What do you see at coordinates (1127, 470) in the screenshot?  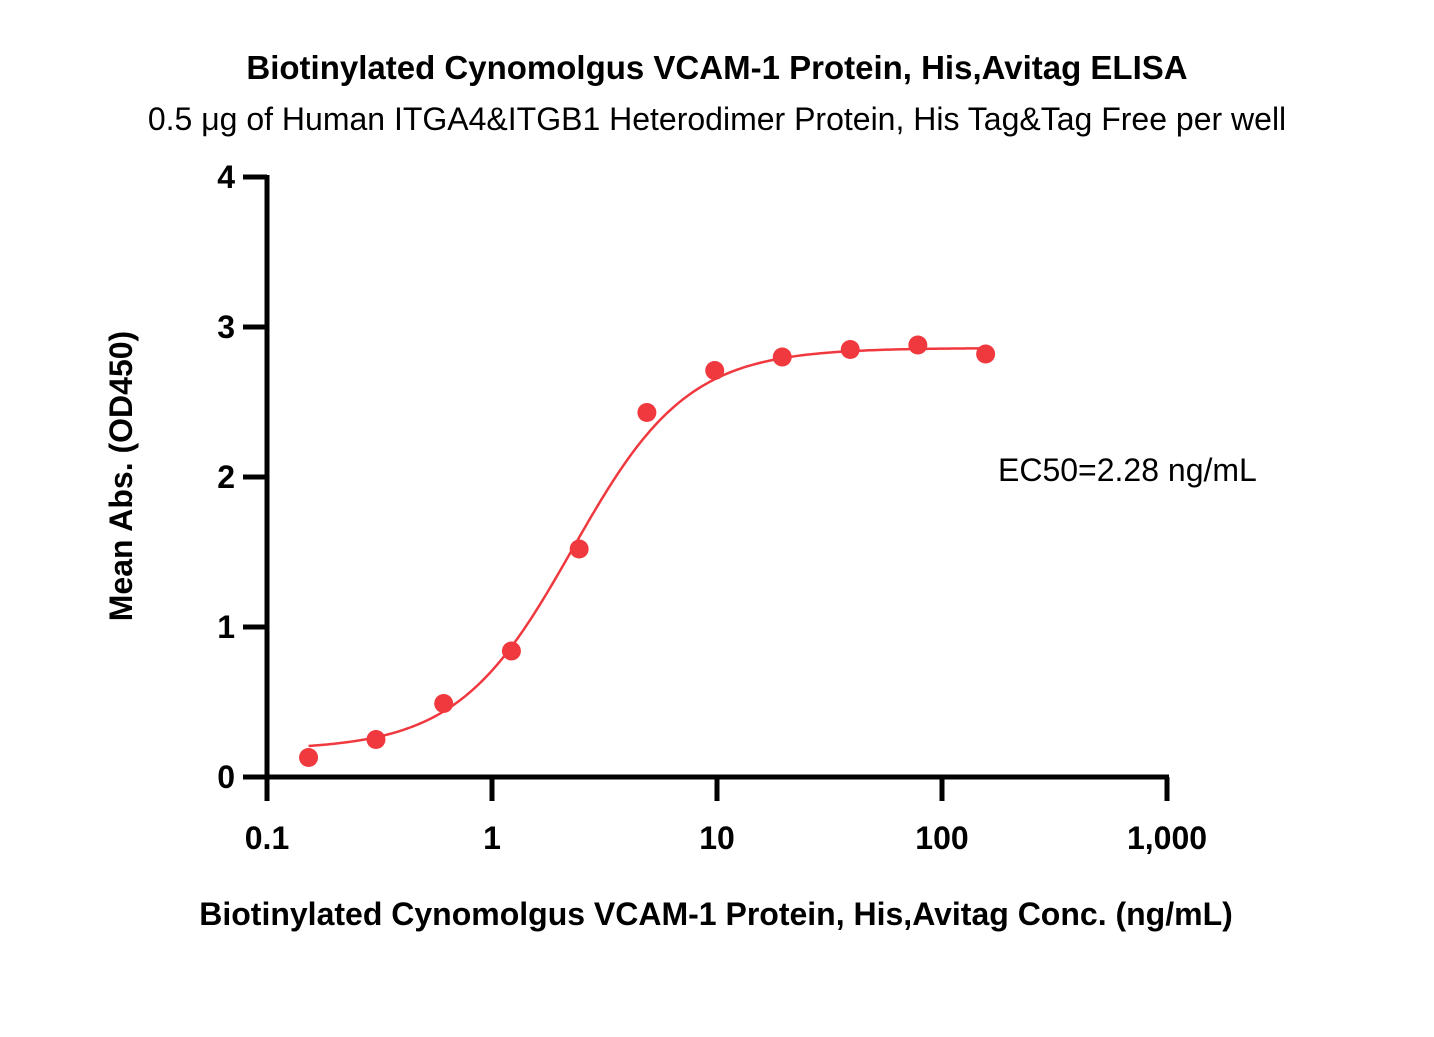 I see `ec50-annotation: EC50=2.28 ng/mL` at bounding box center [1127, 470].